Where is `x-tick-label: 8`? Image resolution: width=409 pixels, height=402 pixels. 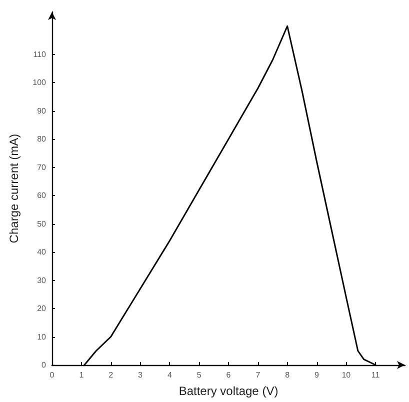
x-tick-label: 8 is located at coordinates (287, 375).